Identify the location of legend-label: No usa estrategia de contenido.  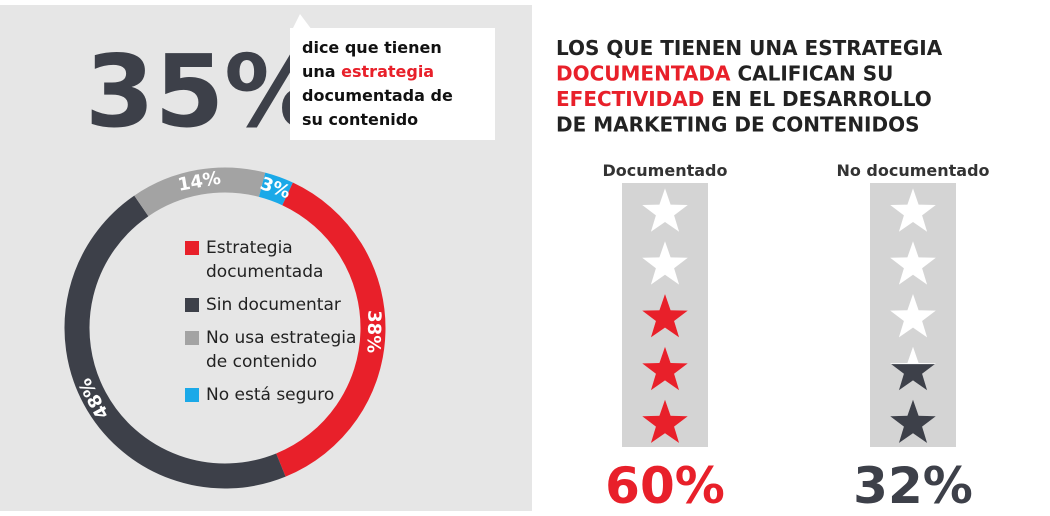
(281, 350).